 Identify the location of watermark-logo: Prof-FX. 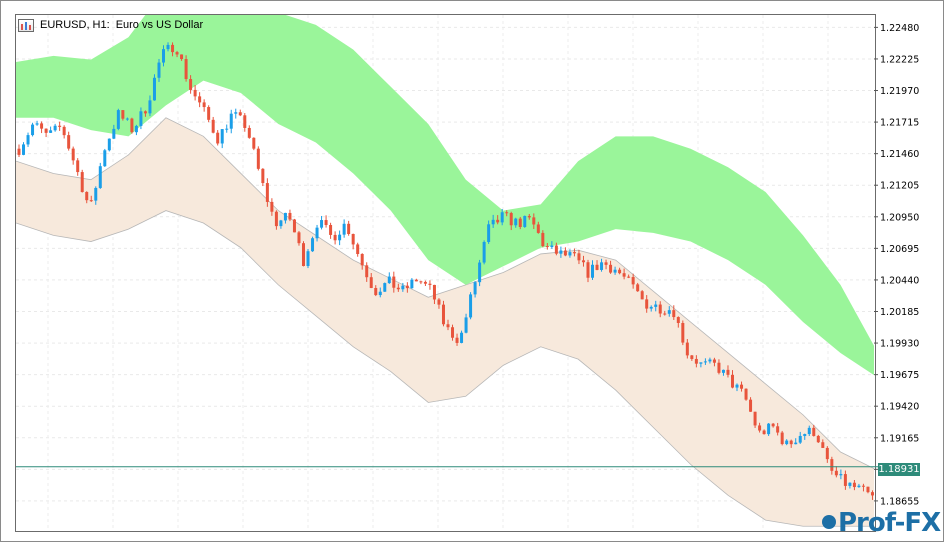
(881, 523).